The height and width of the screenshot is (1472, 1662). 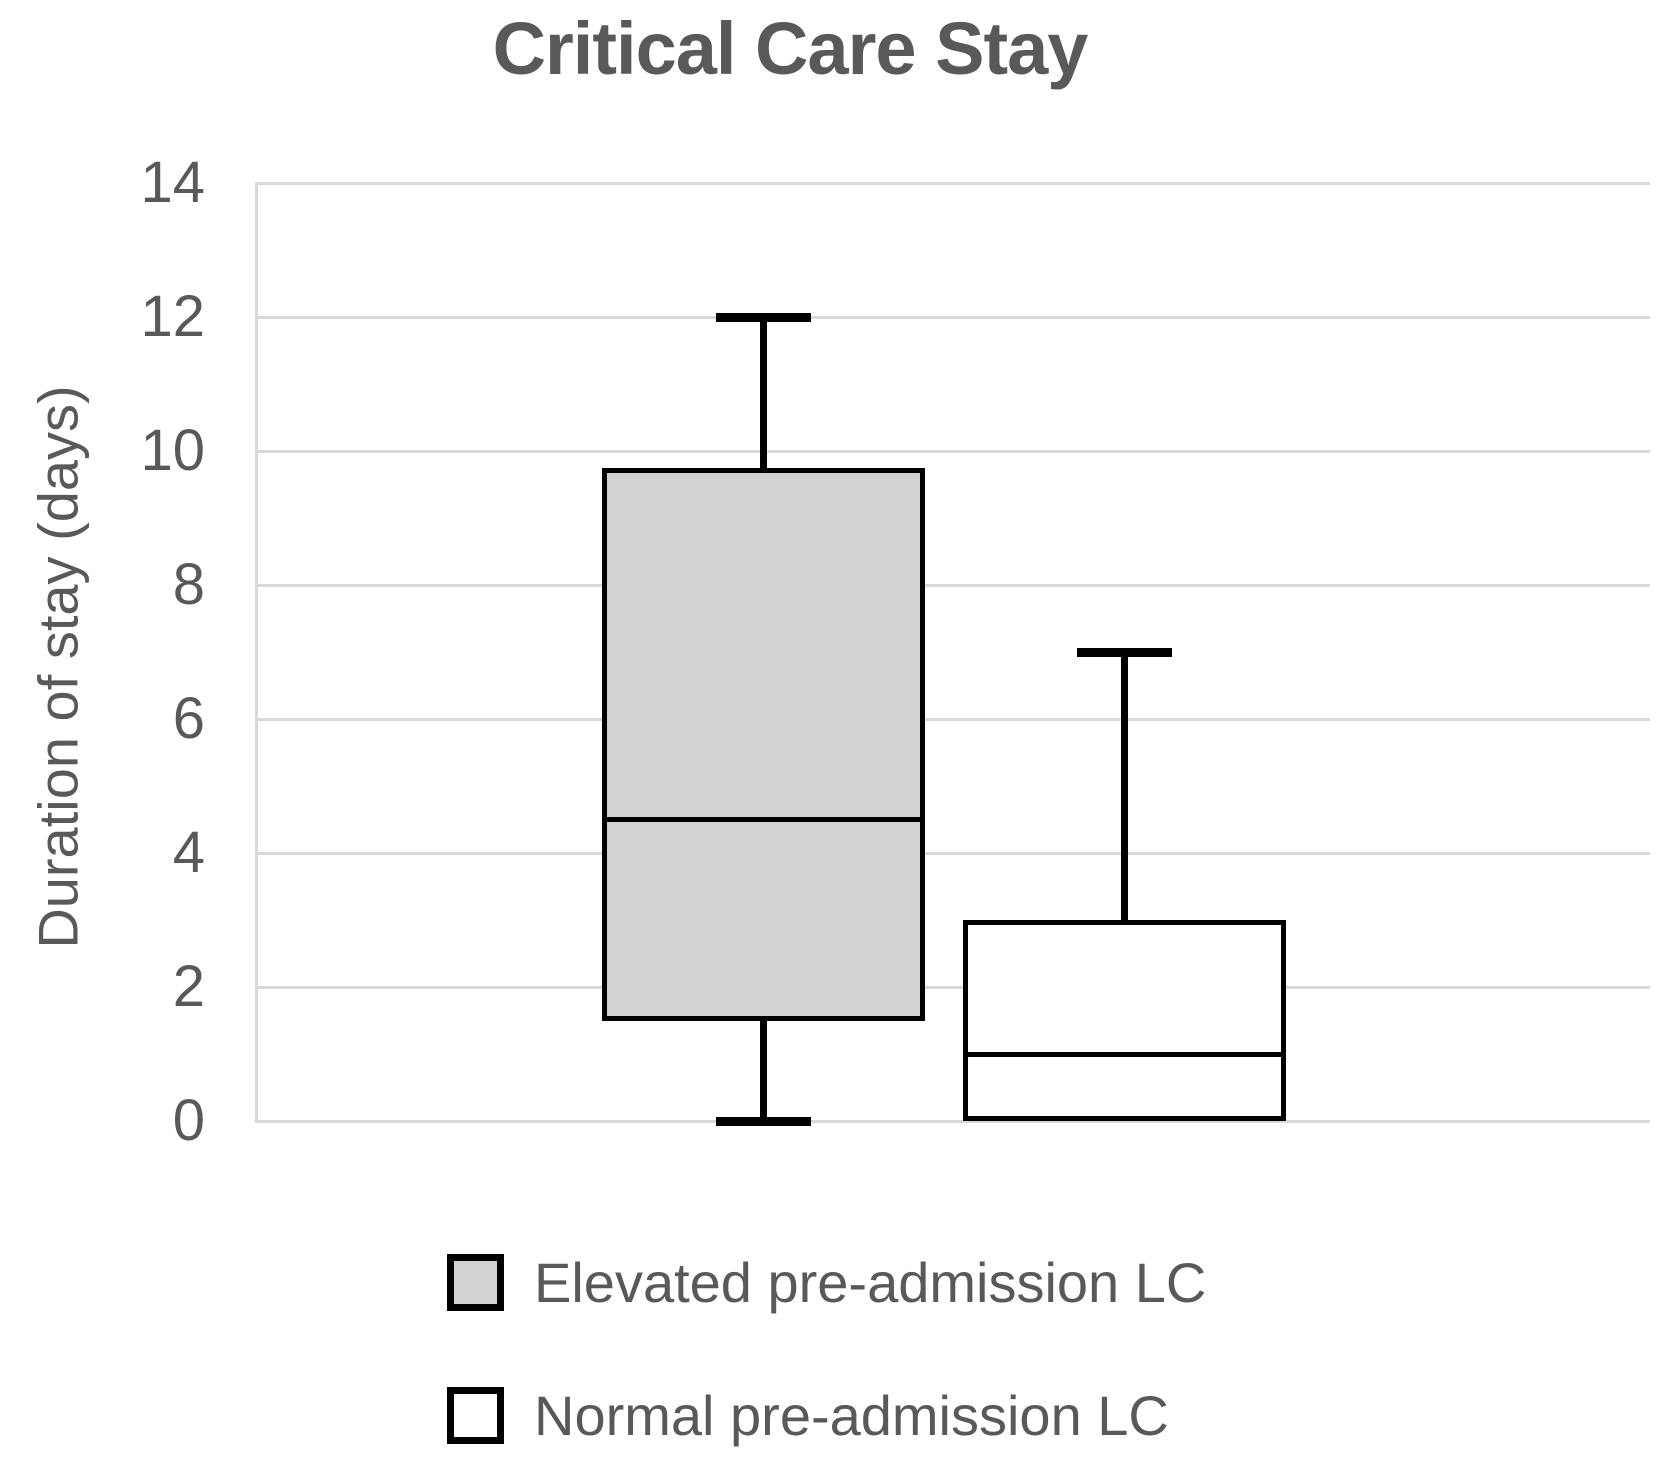 What do you see at coordinates (952, 585) in the screenshot?
I see `gridline-y8` at bounding box center [952, 585].